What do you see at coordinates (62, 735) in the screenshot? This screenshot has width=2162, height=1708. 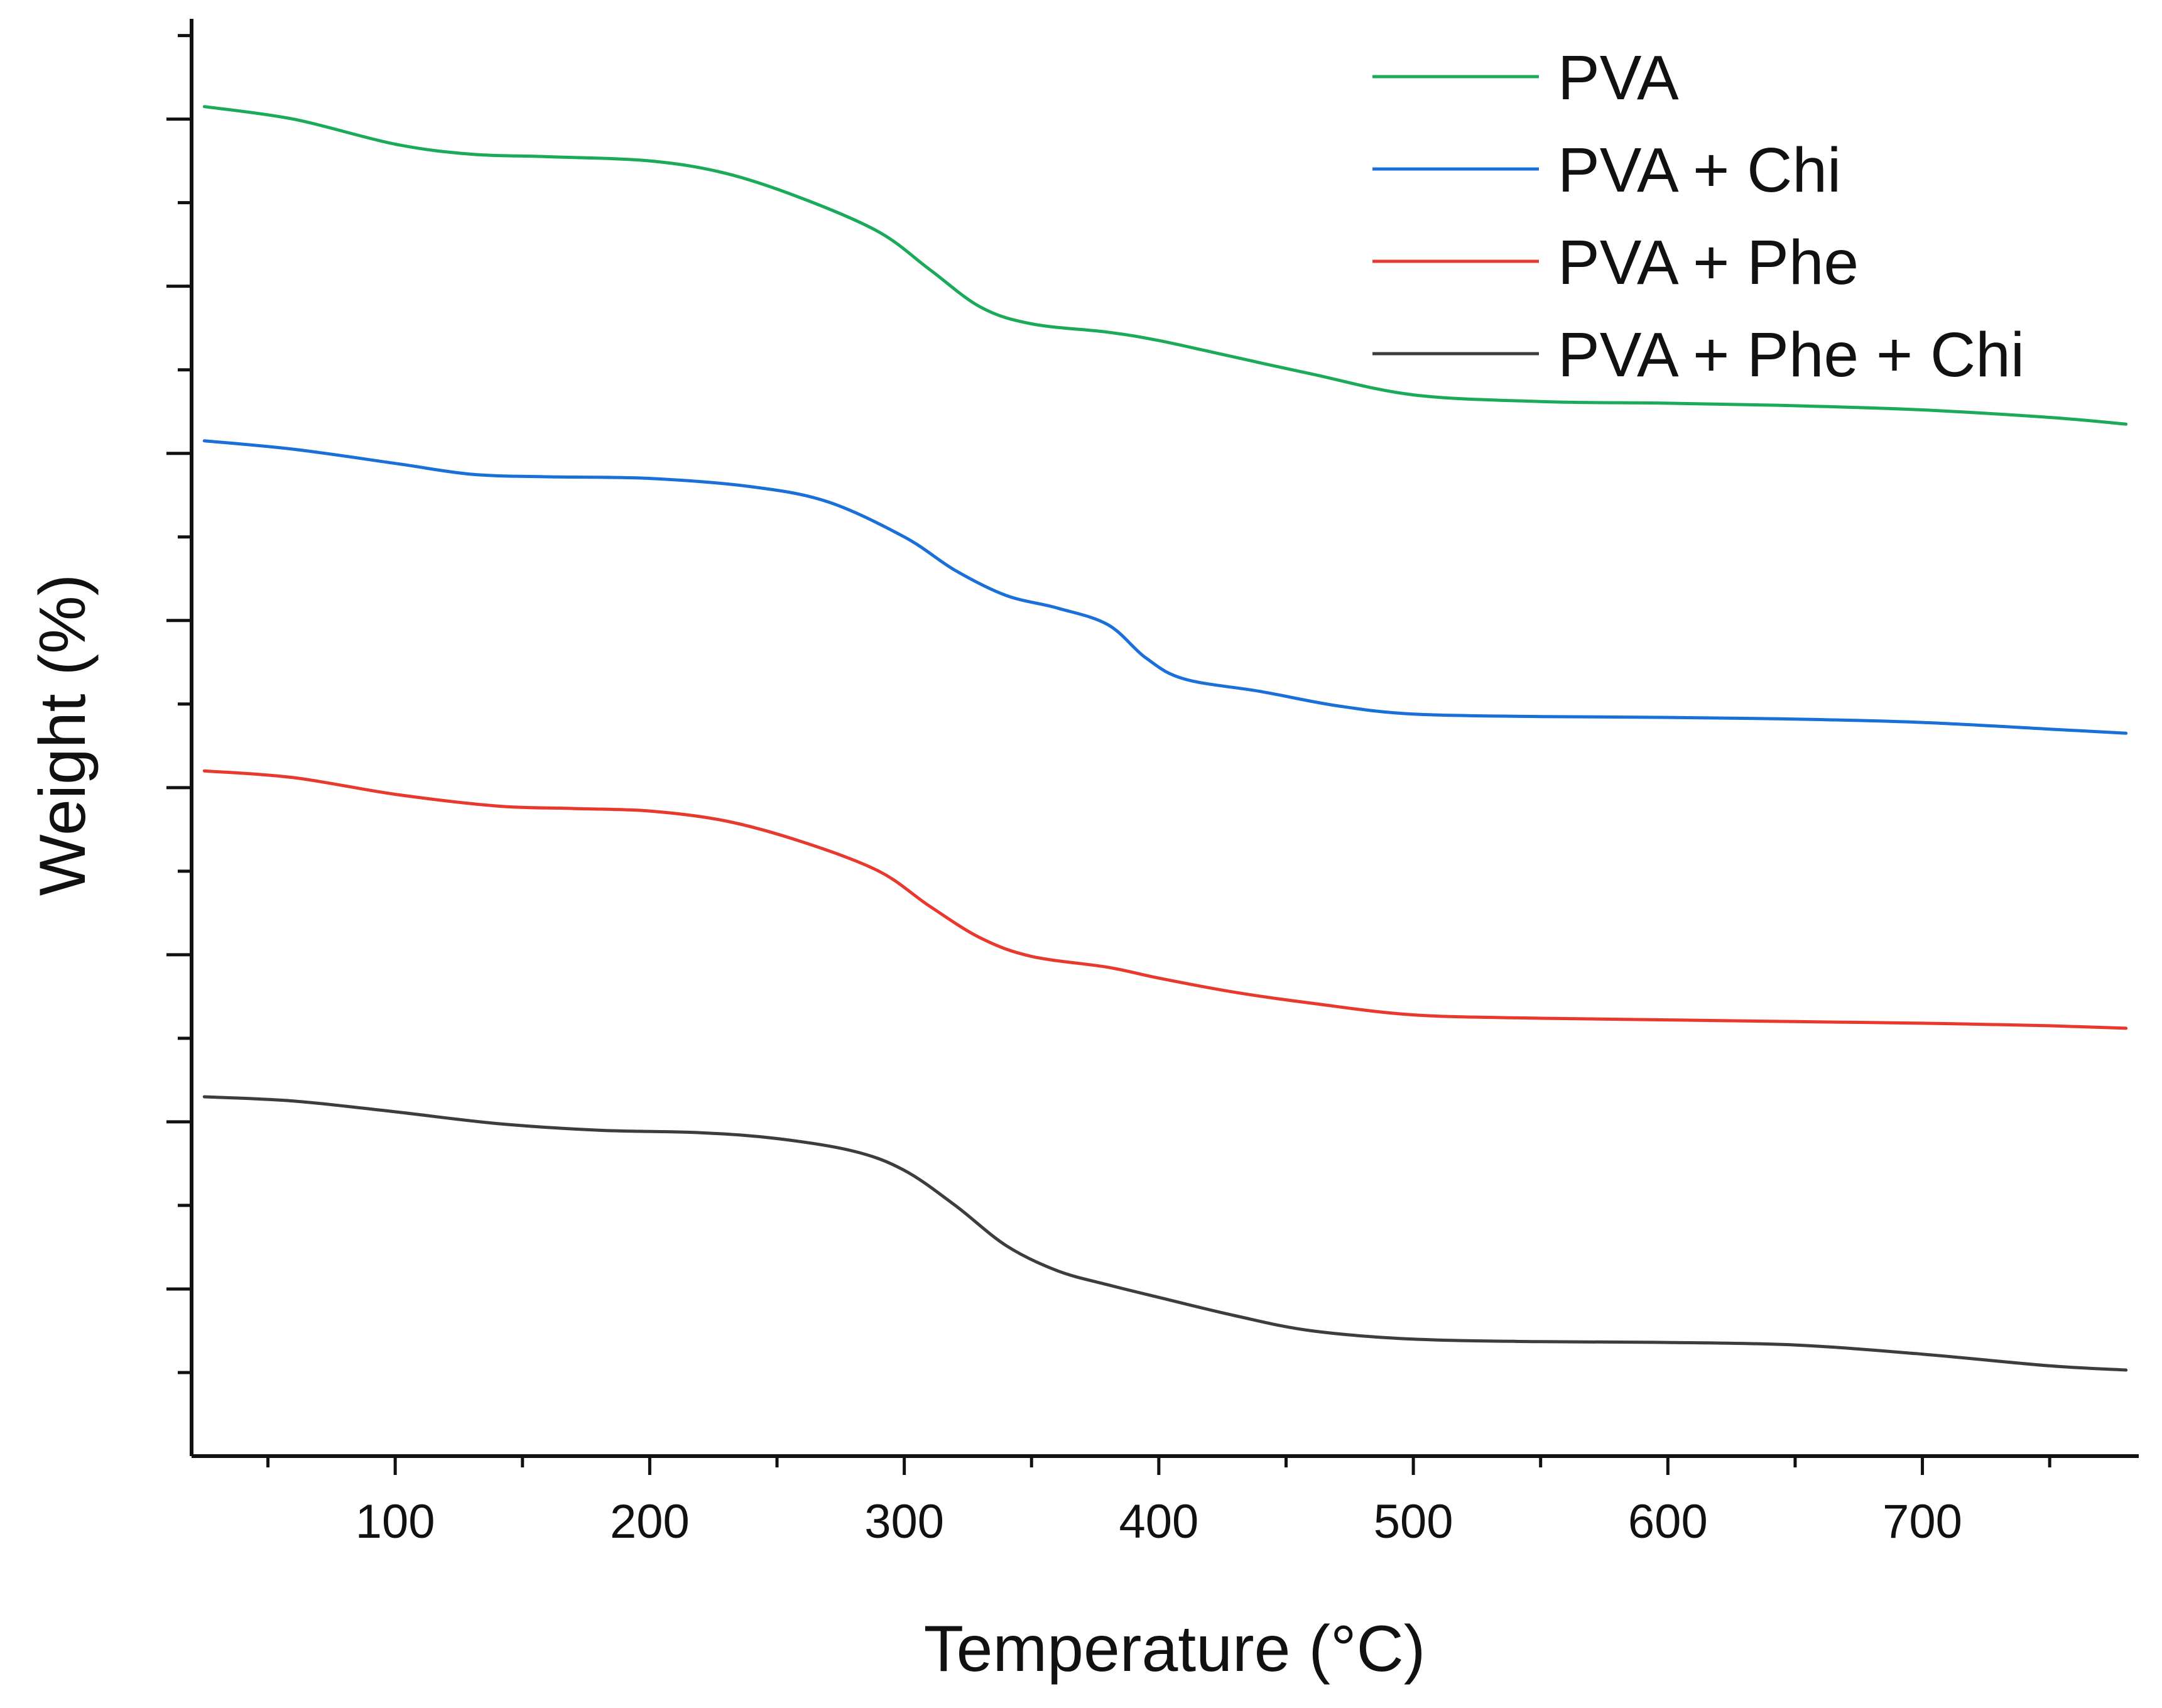 I see `y-axis-title: Weight (%)` at bounding box center [62, 735].